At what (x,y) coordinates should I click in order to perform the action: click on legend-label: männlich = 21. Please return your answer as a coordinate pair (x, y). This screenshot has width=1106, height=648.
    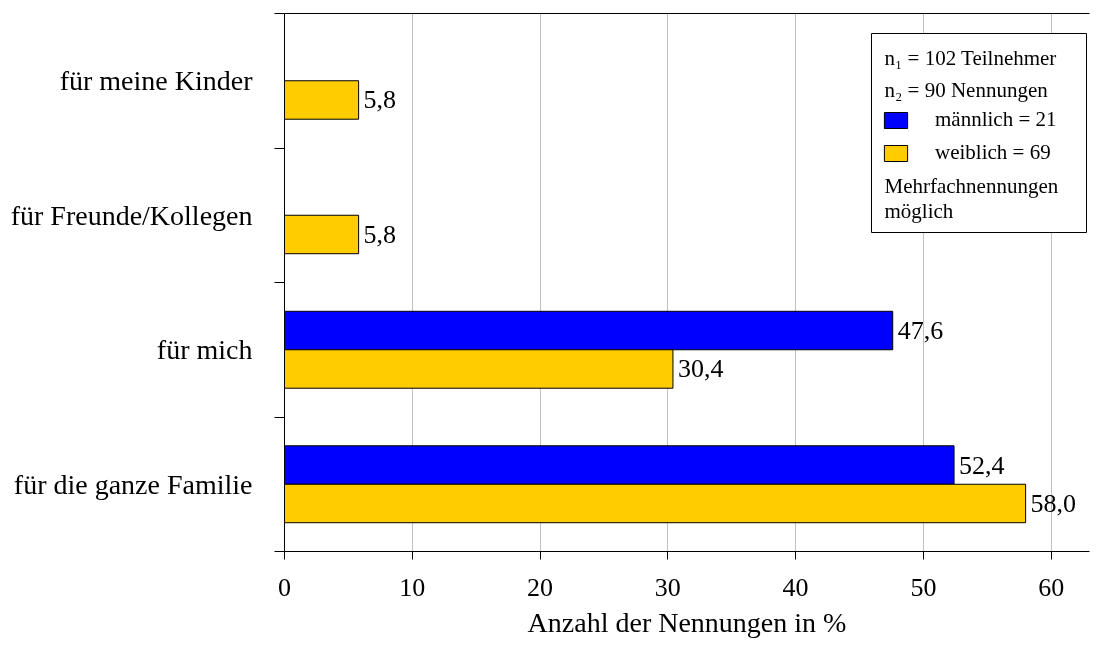
    Looking at the image, I should click on (996, 119).